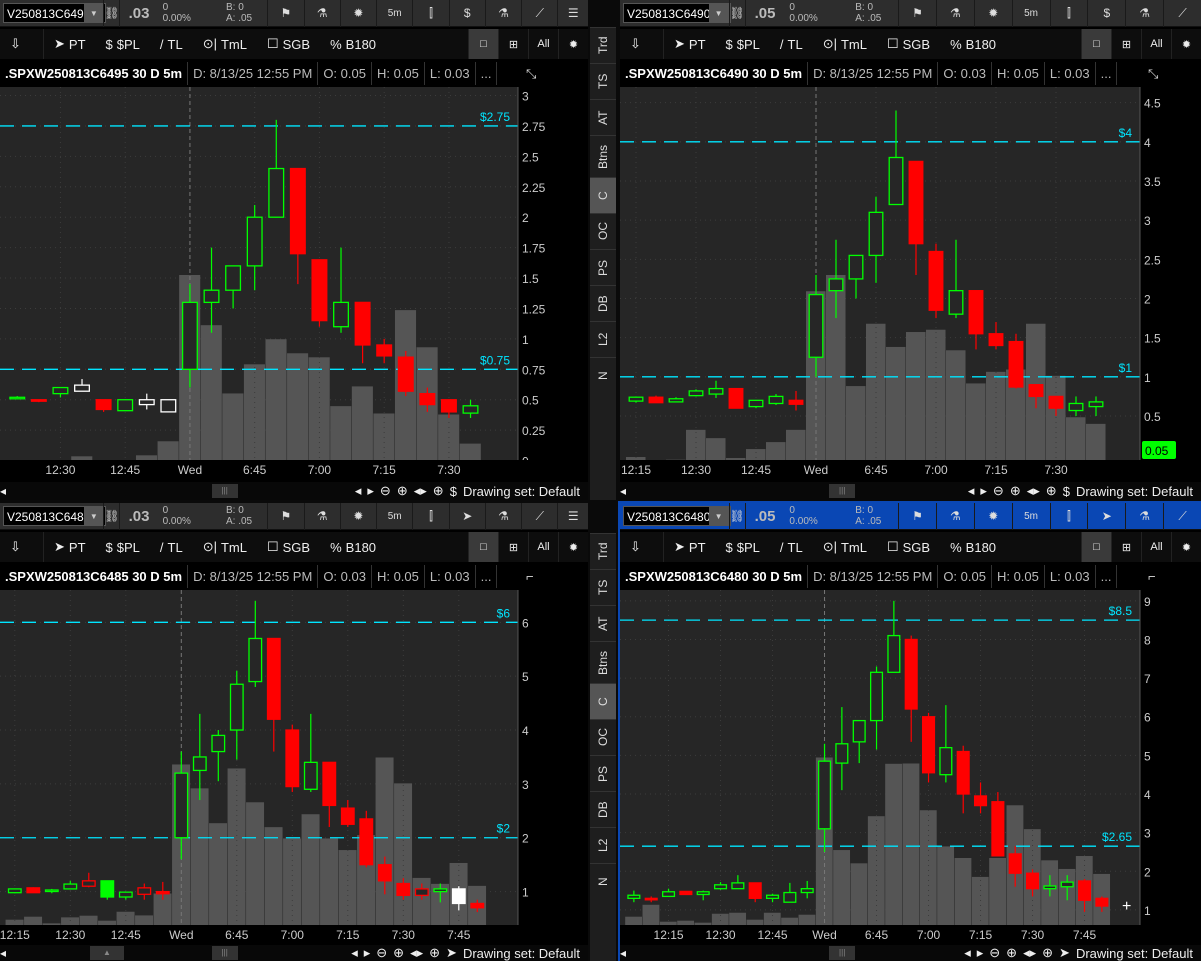 The height and width of the screenshot is (961, 1201). Describe the element at coordinates (1066, 491) in the screenshot. I see `price-scale-icon: $` at that location.